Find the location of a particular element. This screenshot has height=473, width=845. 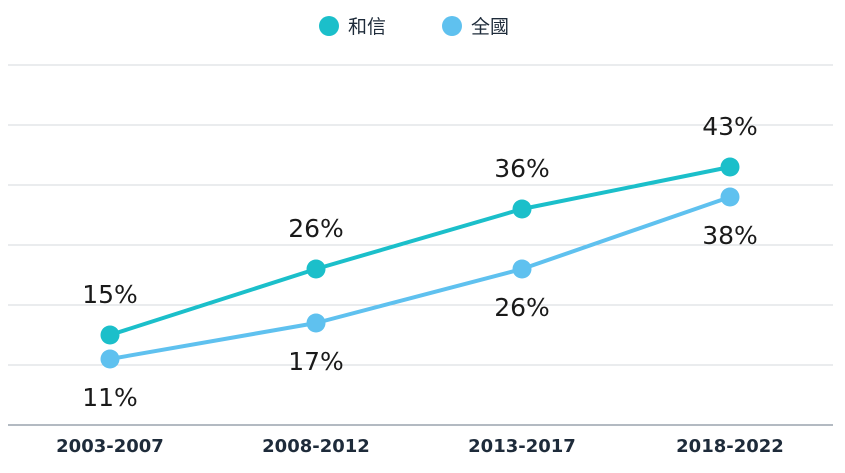

x-axis: 2003-2007 2008-2012 2013-2017 2018-2022 is located at coordinates (420, 446).